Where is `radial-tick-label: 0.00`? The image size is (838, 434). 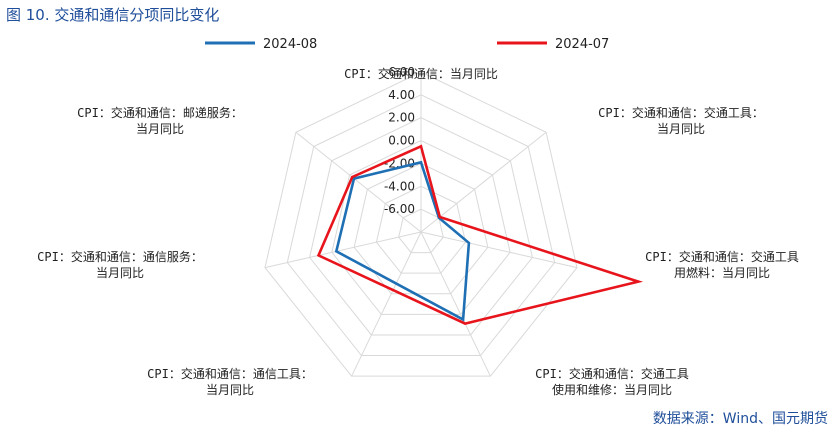
radial-tick-label: 0.00 is located at coordinates (401, 141).